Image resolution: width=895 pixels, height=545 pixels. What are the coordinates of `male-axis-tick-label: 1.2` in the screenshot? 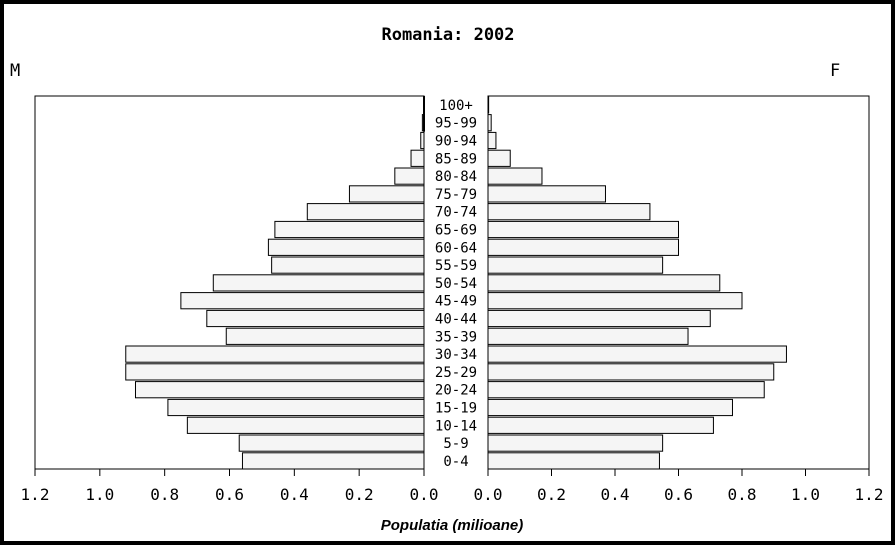 It's located at (35, 494).